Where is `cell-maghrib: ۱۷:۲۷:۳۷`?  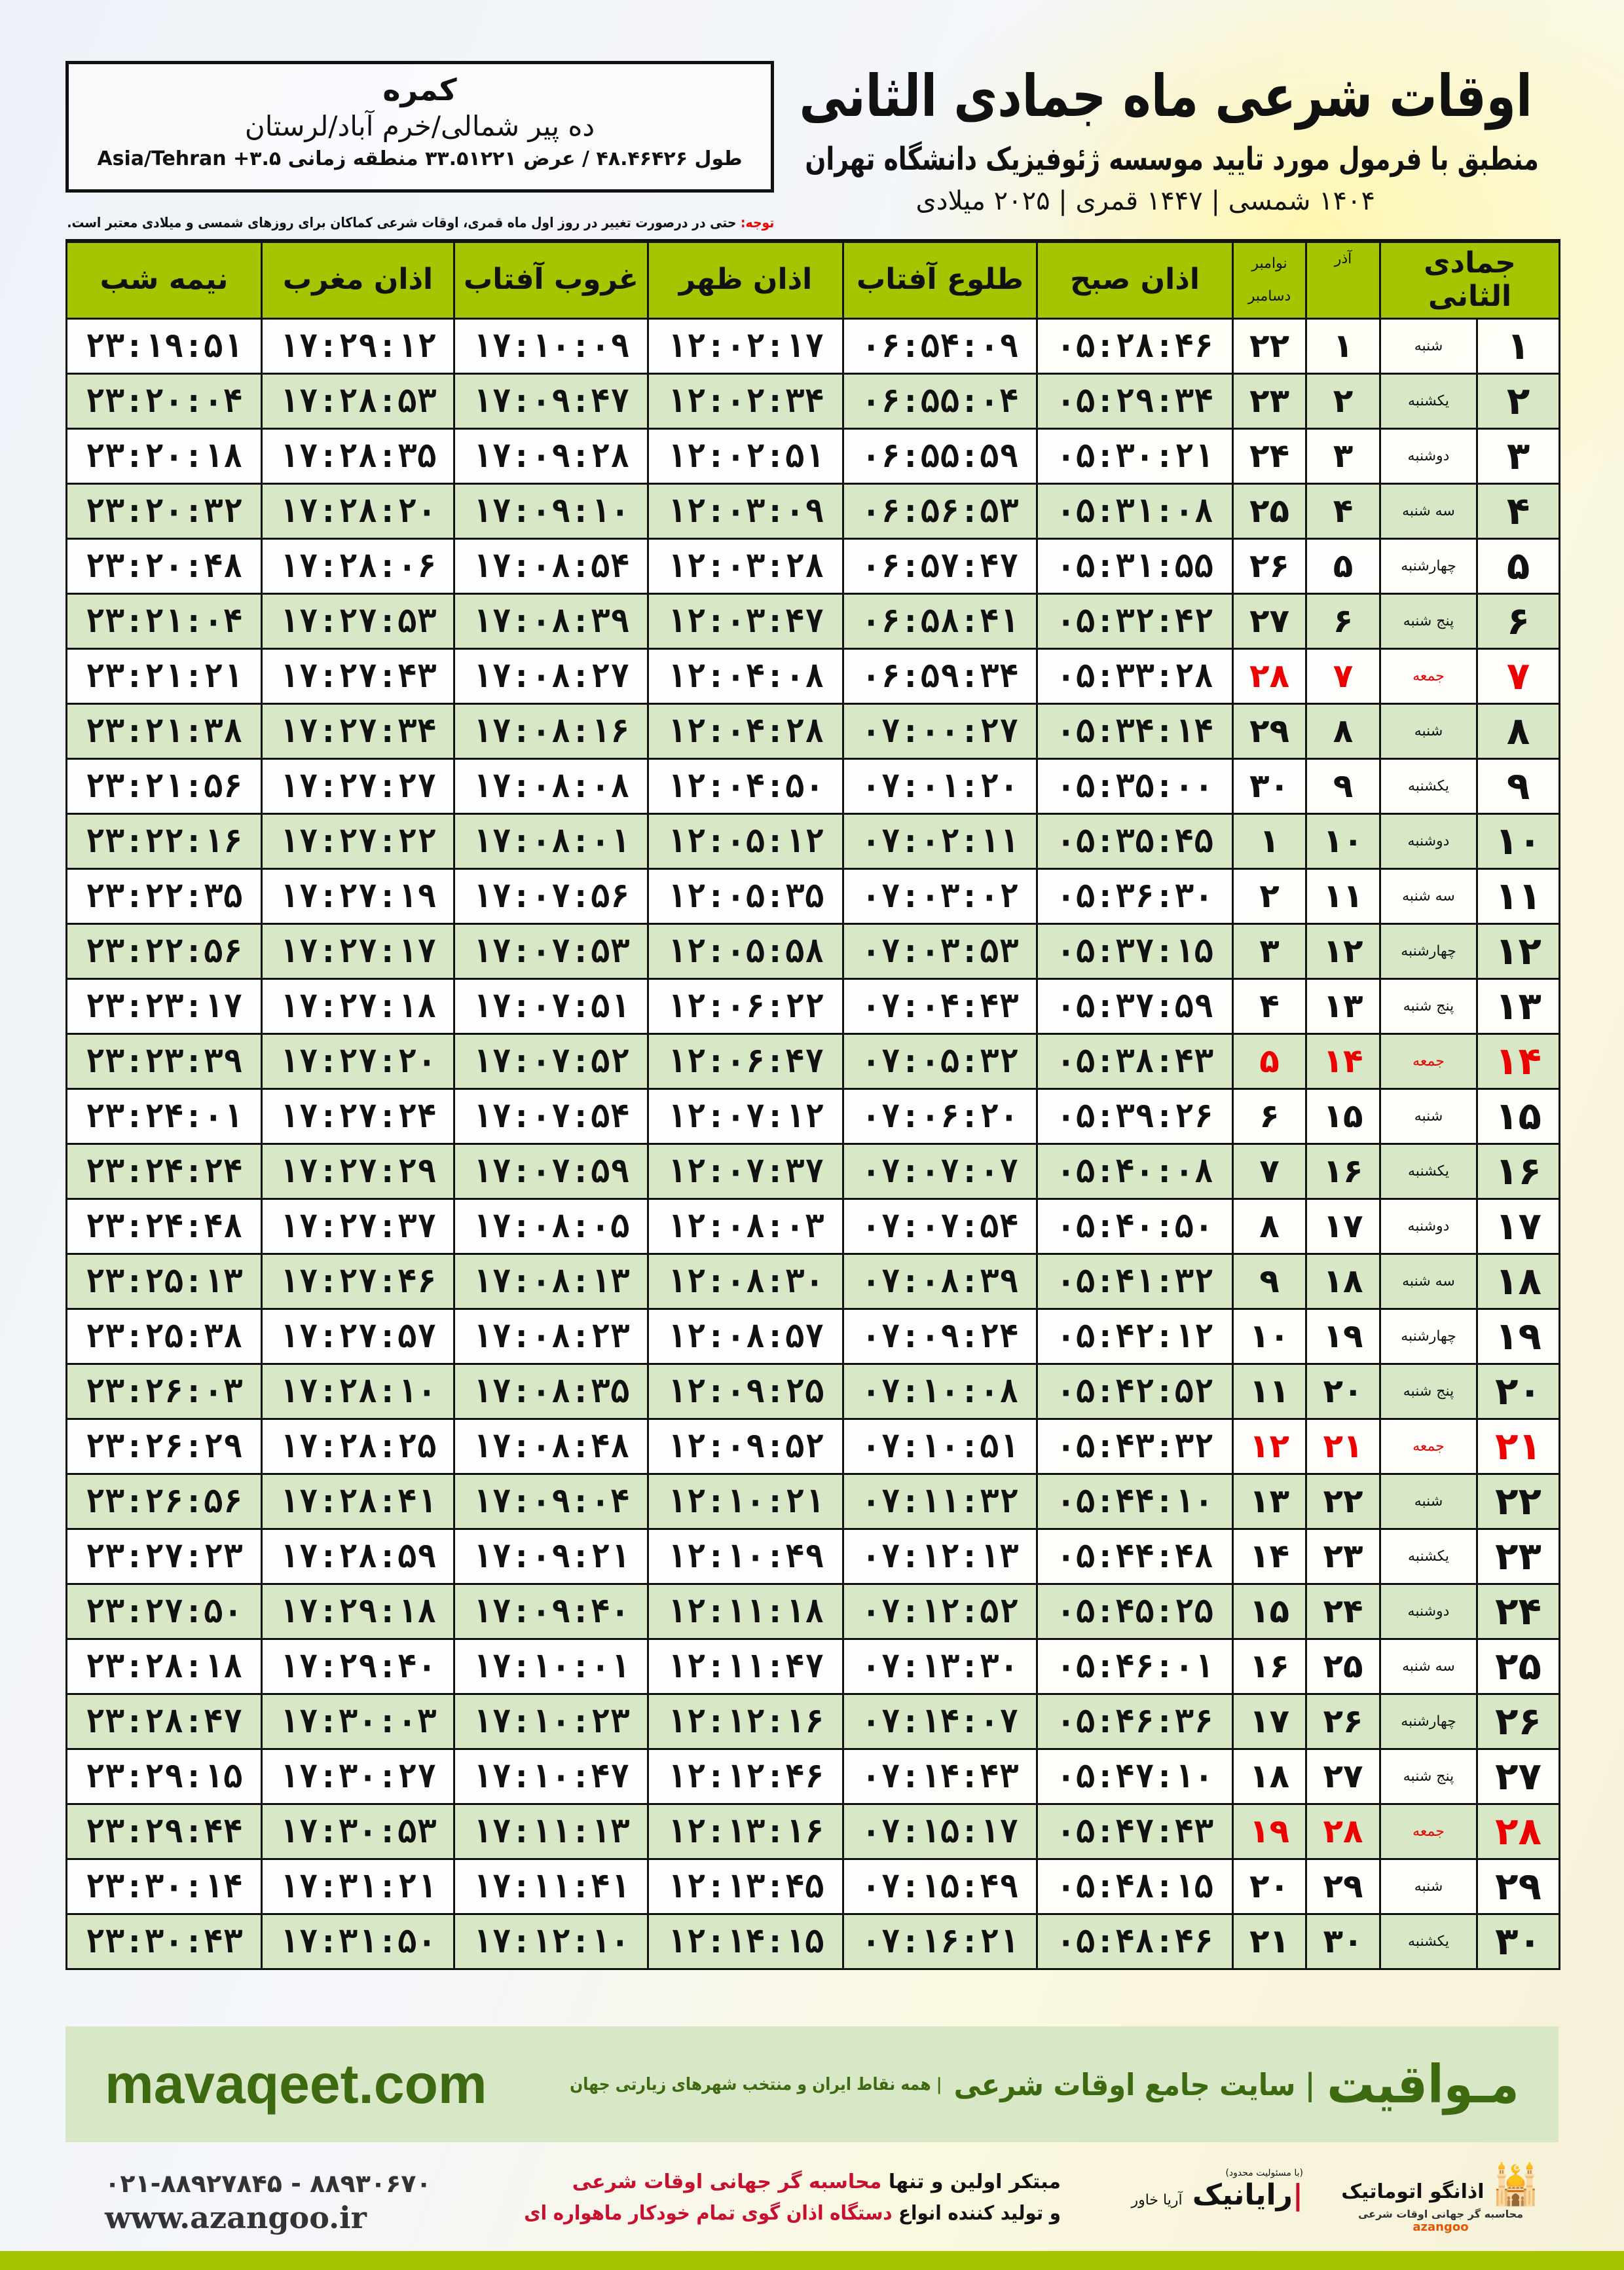 cell-maghrib: ۱۷:۲۷:۳۷ is located at coordinates (358, 1226).